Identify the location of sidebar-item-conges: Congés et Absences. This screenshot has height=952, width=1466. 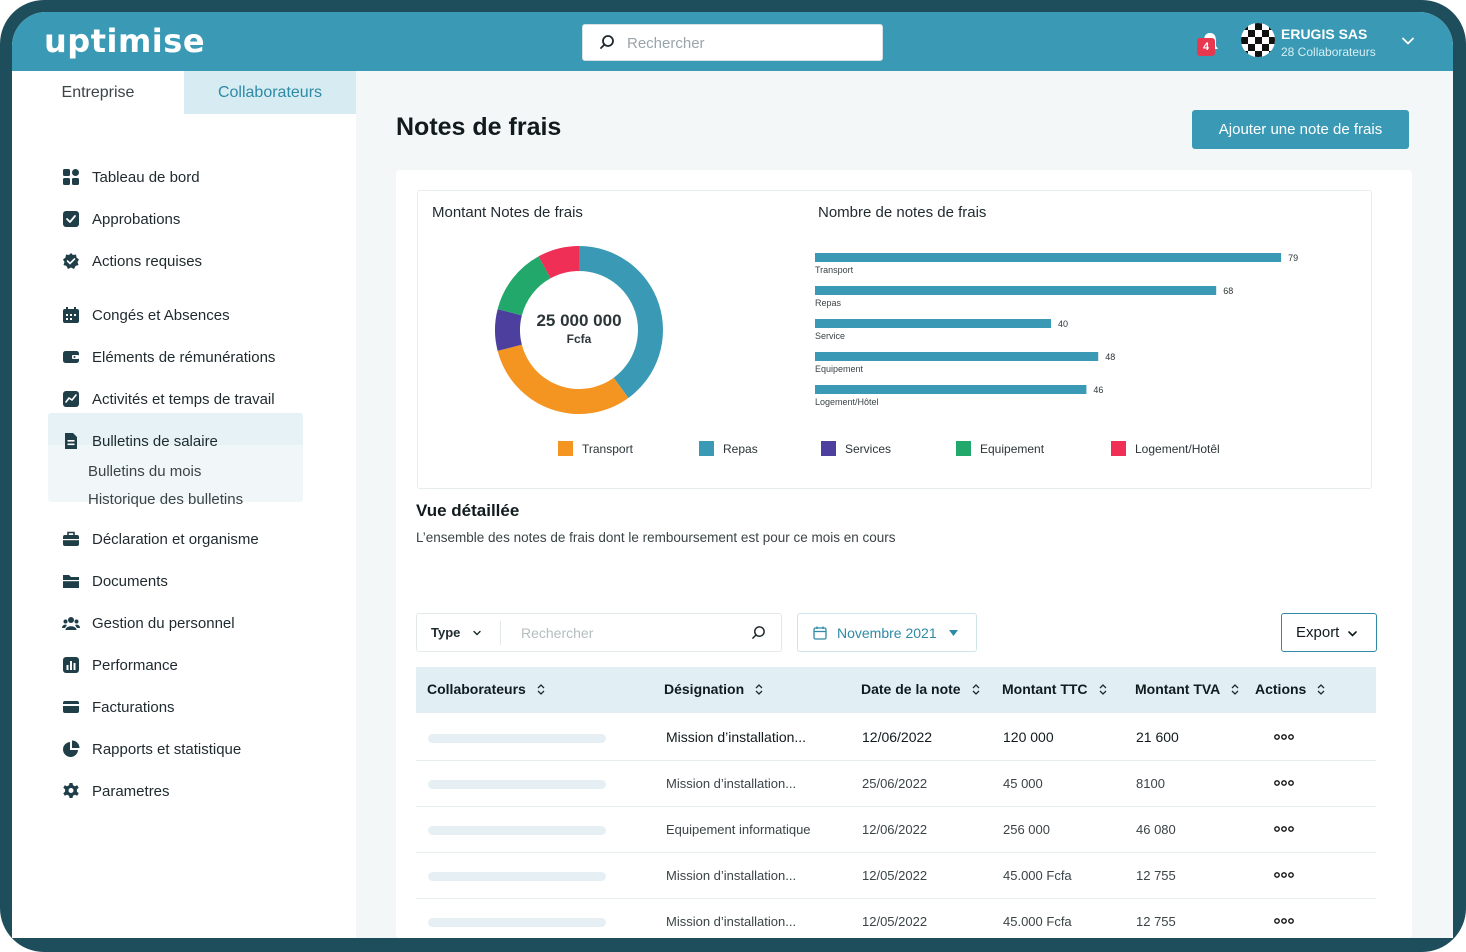
(176, 315).